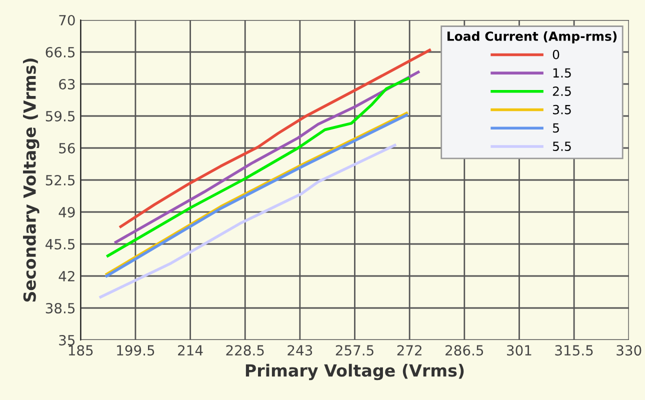  I want to click on legend-title: Load Current (Amp-rms), so click(532, 37).